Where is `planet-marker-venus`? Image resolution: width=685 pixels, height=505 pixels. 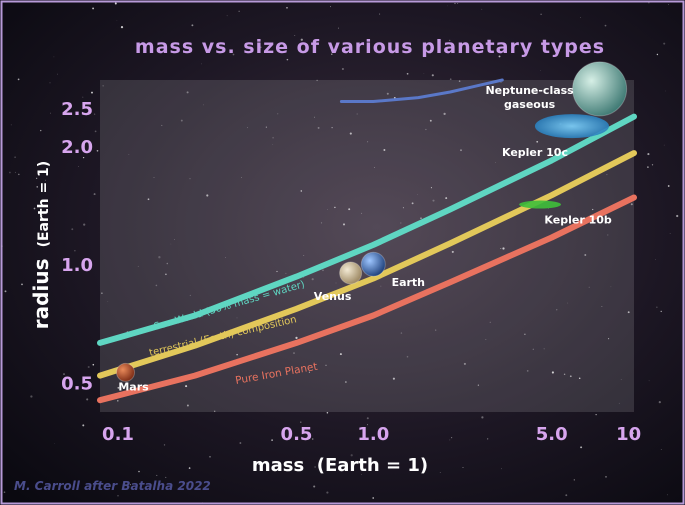
planet-marker-venus is located at coordinates (351, 273).